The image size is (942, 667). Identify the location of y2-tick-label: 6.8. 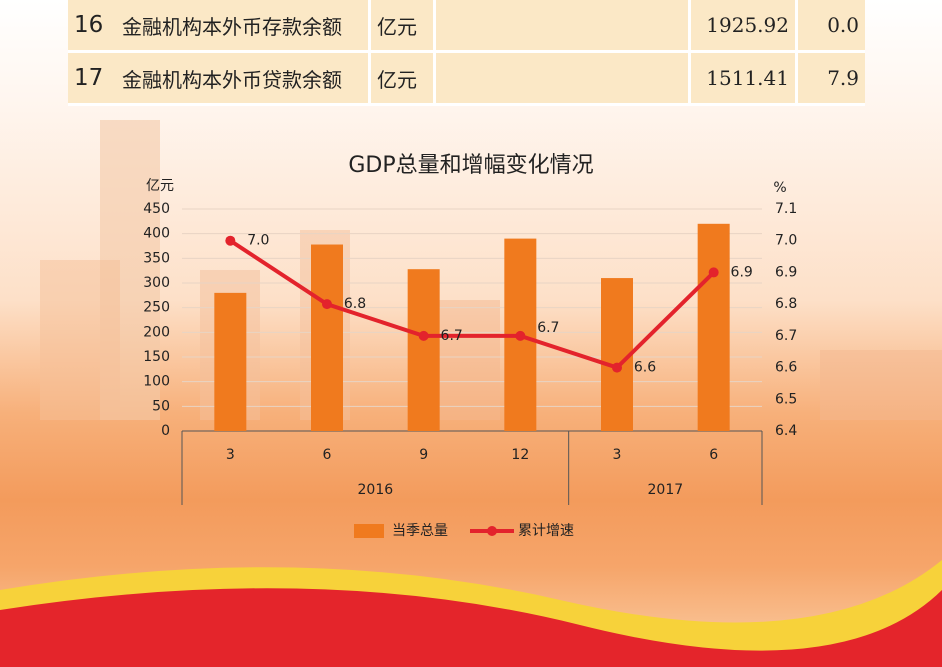
(786, 304).